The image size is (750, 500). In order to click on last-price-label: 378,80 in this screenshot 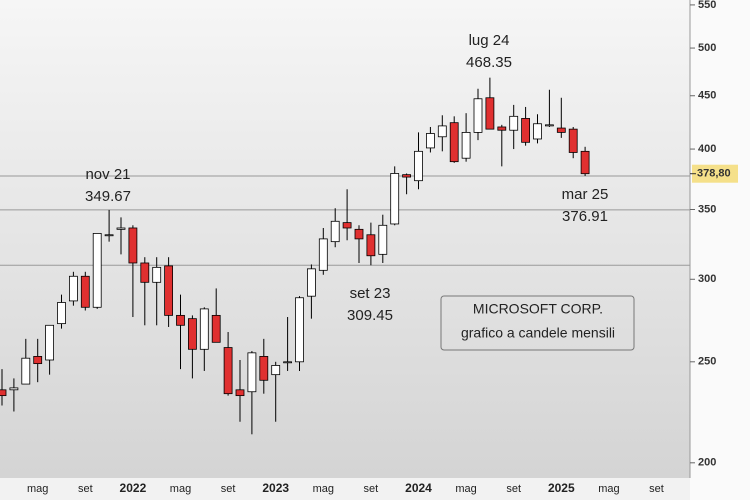, I will do `click(714, 174)`.